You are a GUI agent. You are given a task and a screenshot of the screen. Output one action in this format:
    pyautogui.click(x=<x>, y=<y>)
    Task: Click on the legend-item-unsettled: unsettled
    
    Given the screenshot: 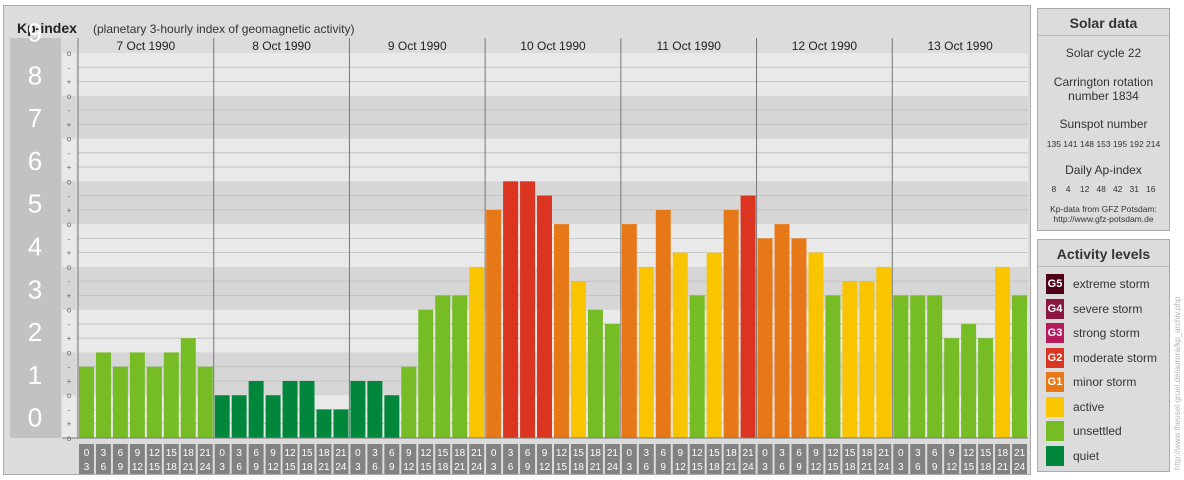 What is the action you would take?
    pyautogui.click(x=1107, y=431)
    